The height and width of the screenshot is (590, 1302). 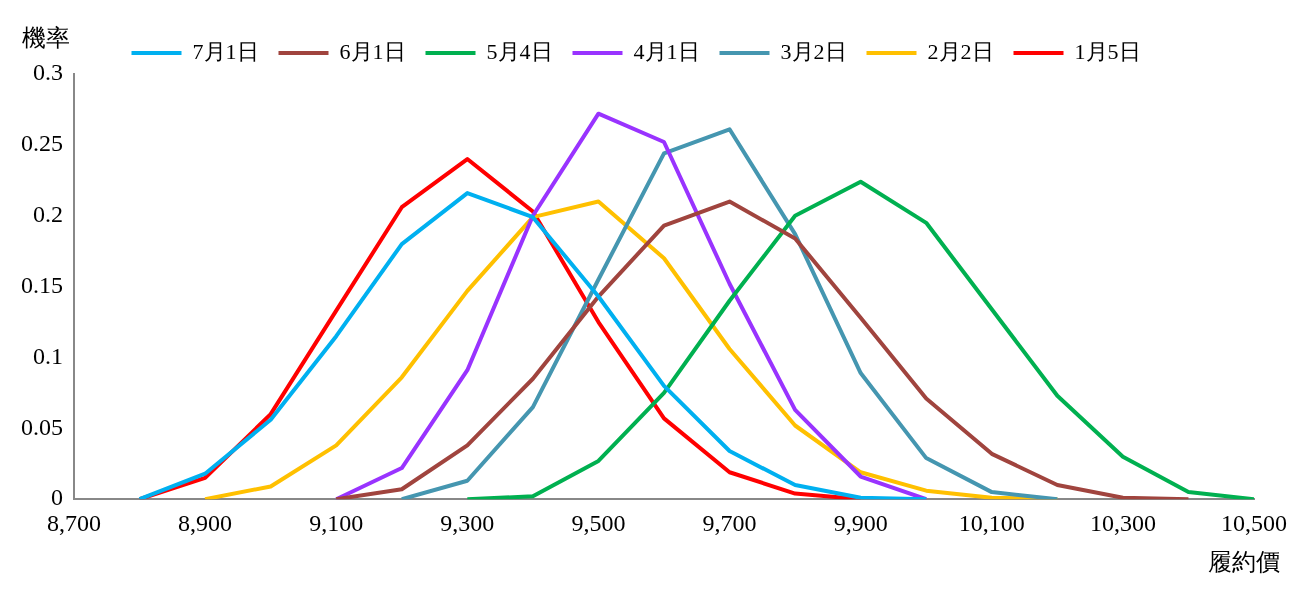 What do you see at coordinates (372, 51) in the screenshot?
I see `legend-label: 6月1日` at bounding box center [372, 51].